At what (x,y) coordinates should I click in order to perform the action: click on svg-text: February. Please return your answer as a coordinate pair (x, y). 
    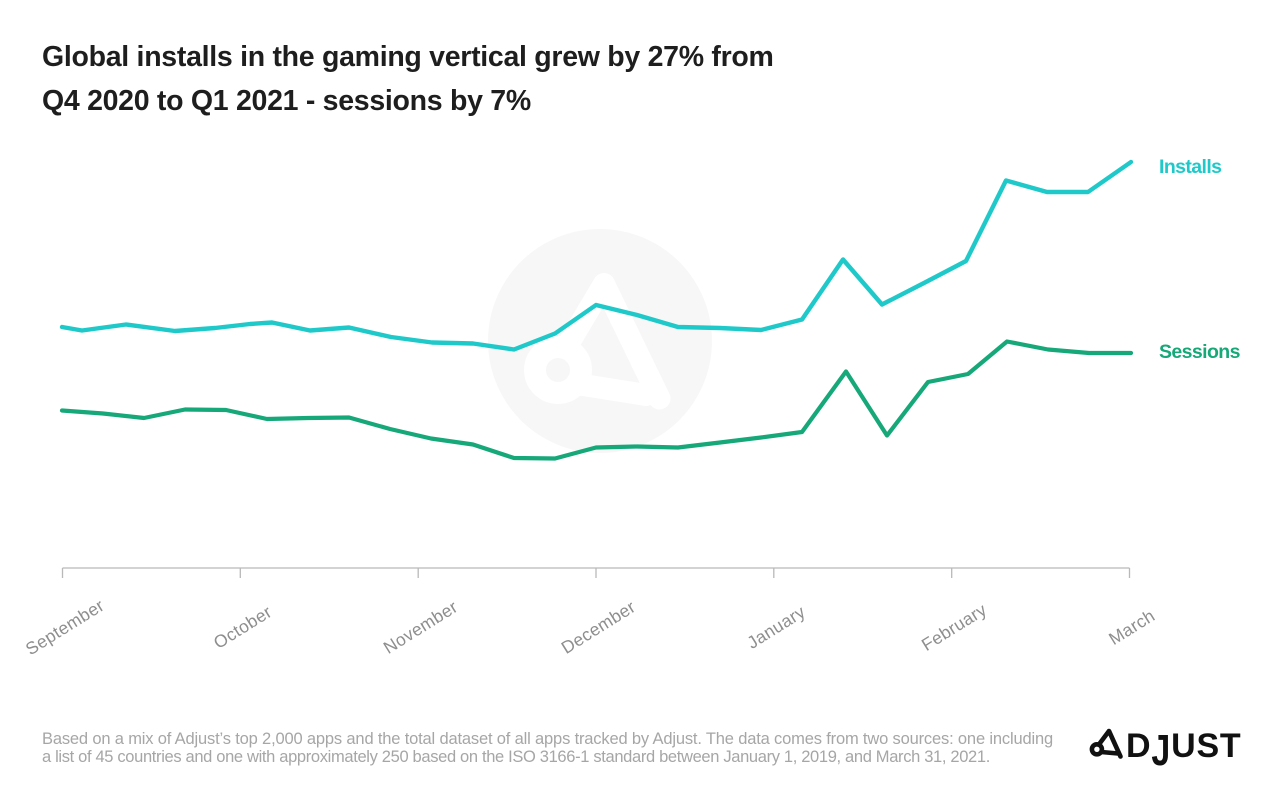
    Looking at the image, I should click on (954, 627).